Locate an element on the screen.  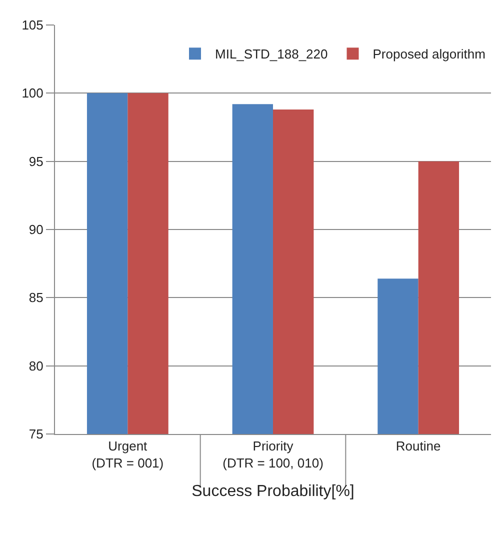
x-tick-label: Urgent (DTR = 001) is located at coordinates (128, 454).